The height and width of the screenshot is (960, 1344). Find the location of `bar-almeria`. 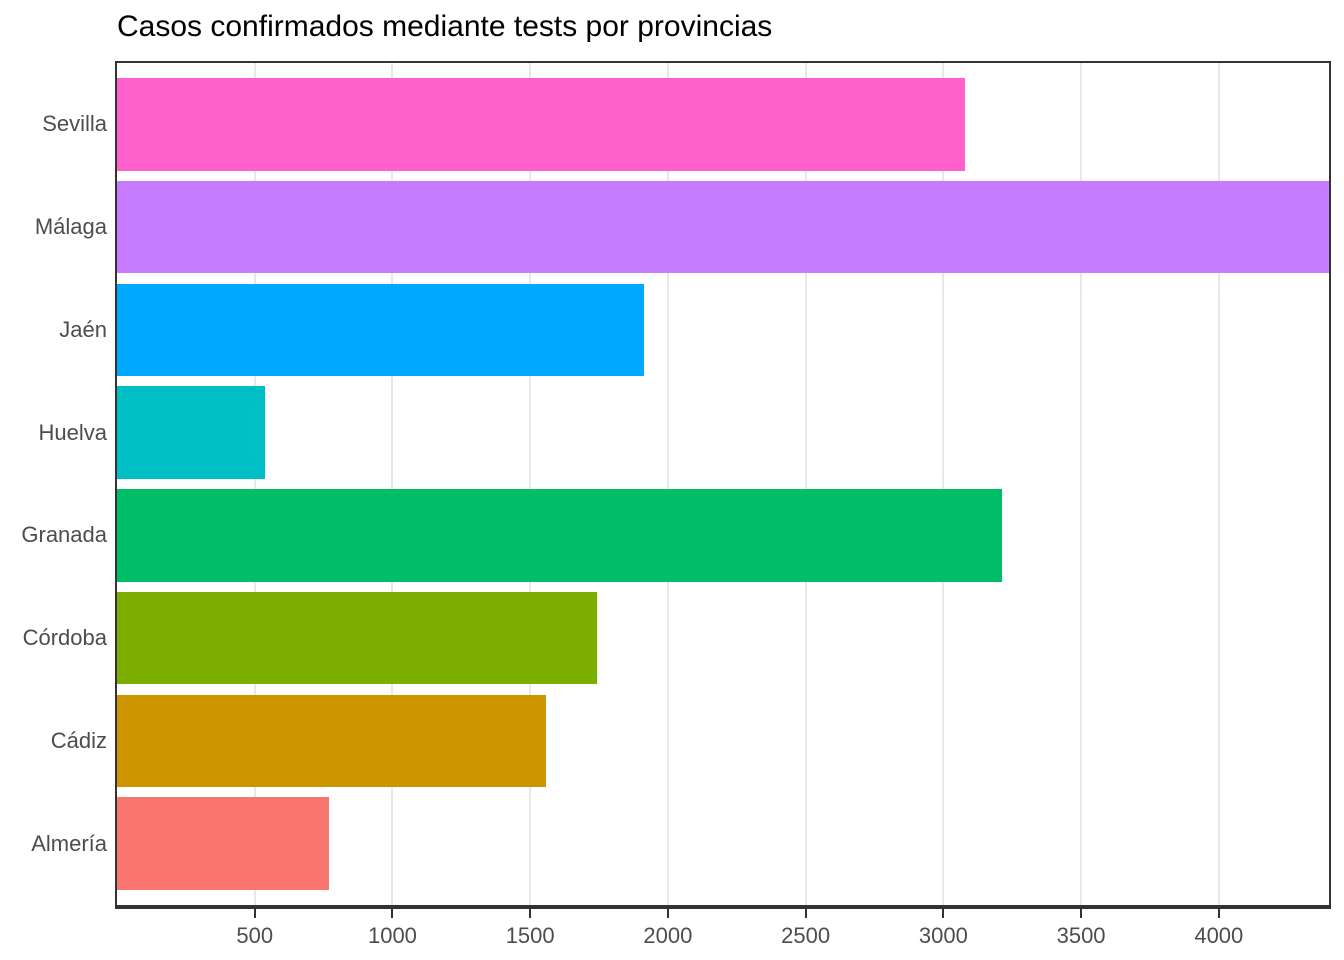

bar-almeria is located at coordinates (223, 843).